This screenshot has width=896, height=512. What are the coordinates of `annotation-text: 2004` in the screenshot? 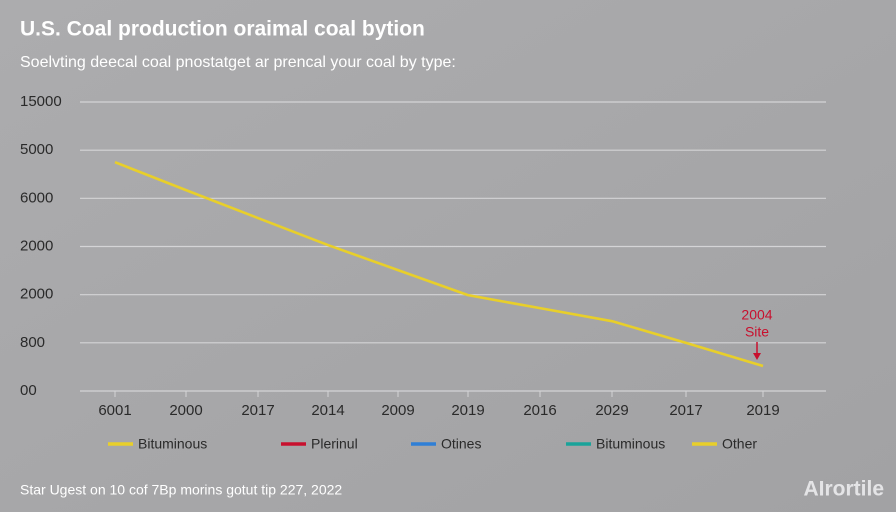 It's located at (756, 315).